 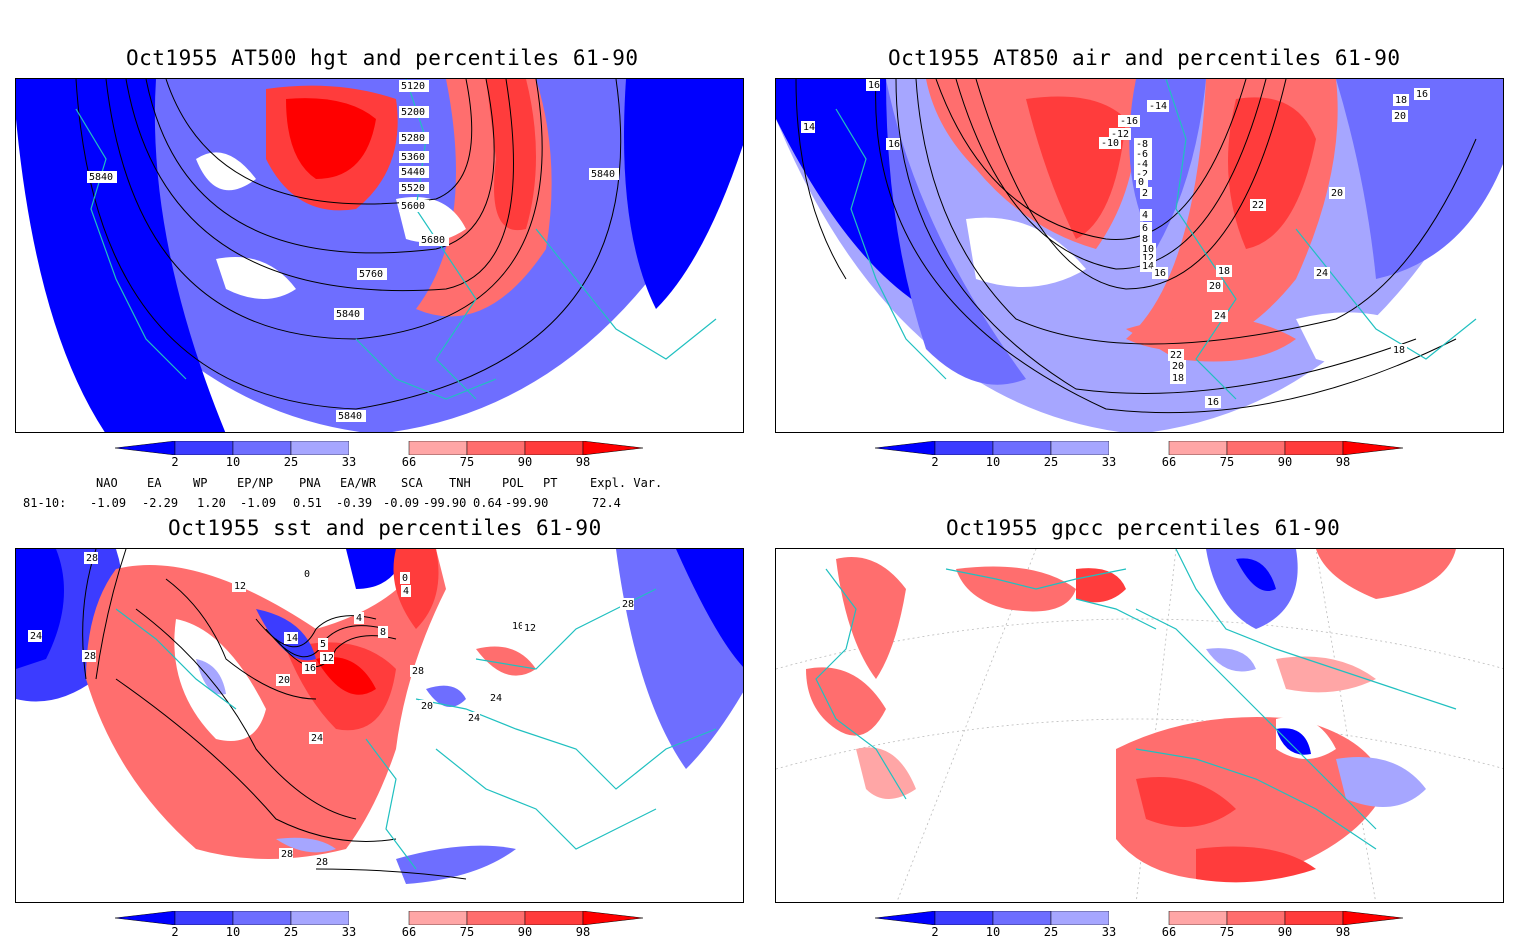 What do you see at coordinates (1145, 193) in the screenshot?
I see `contour-label: 2` at bounding box center [1145, 193].